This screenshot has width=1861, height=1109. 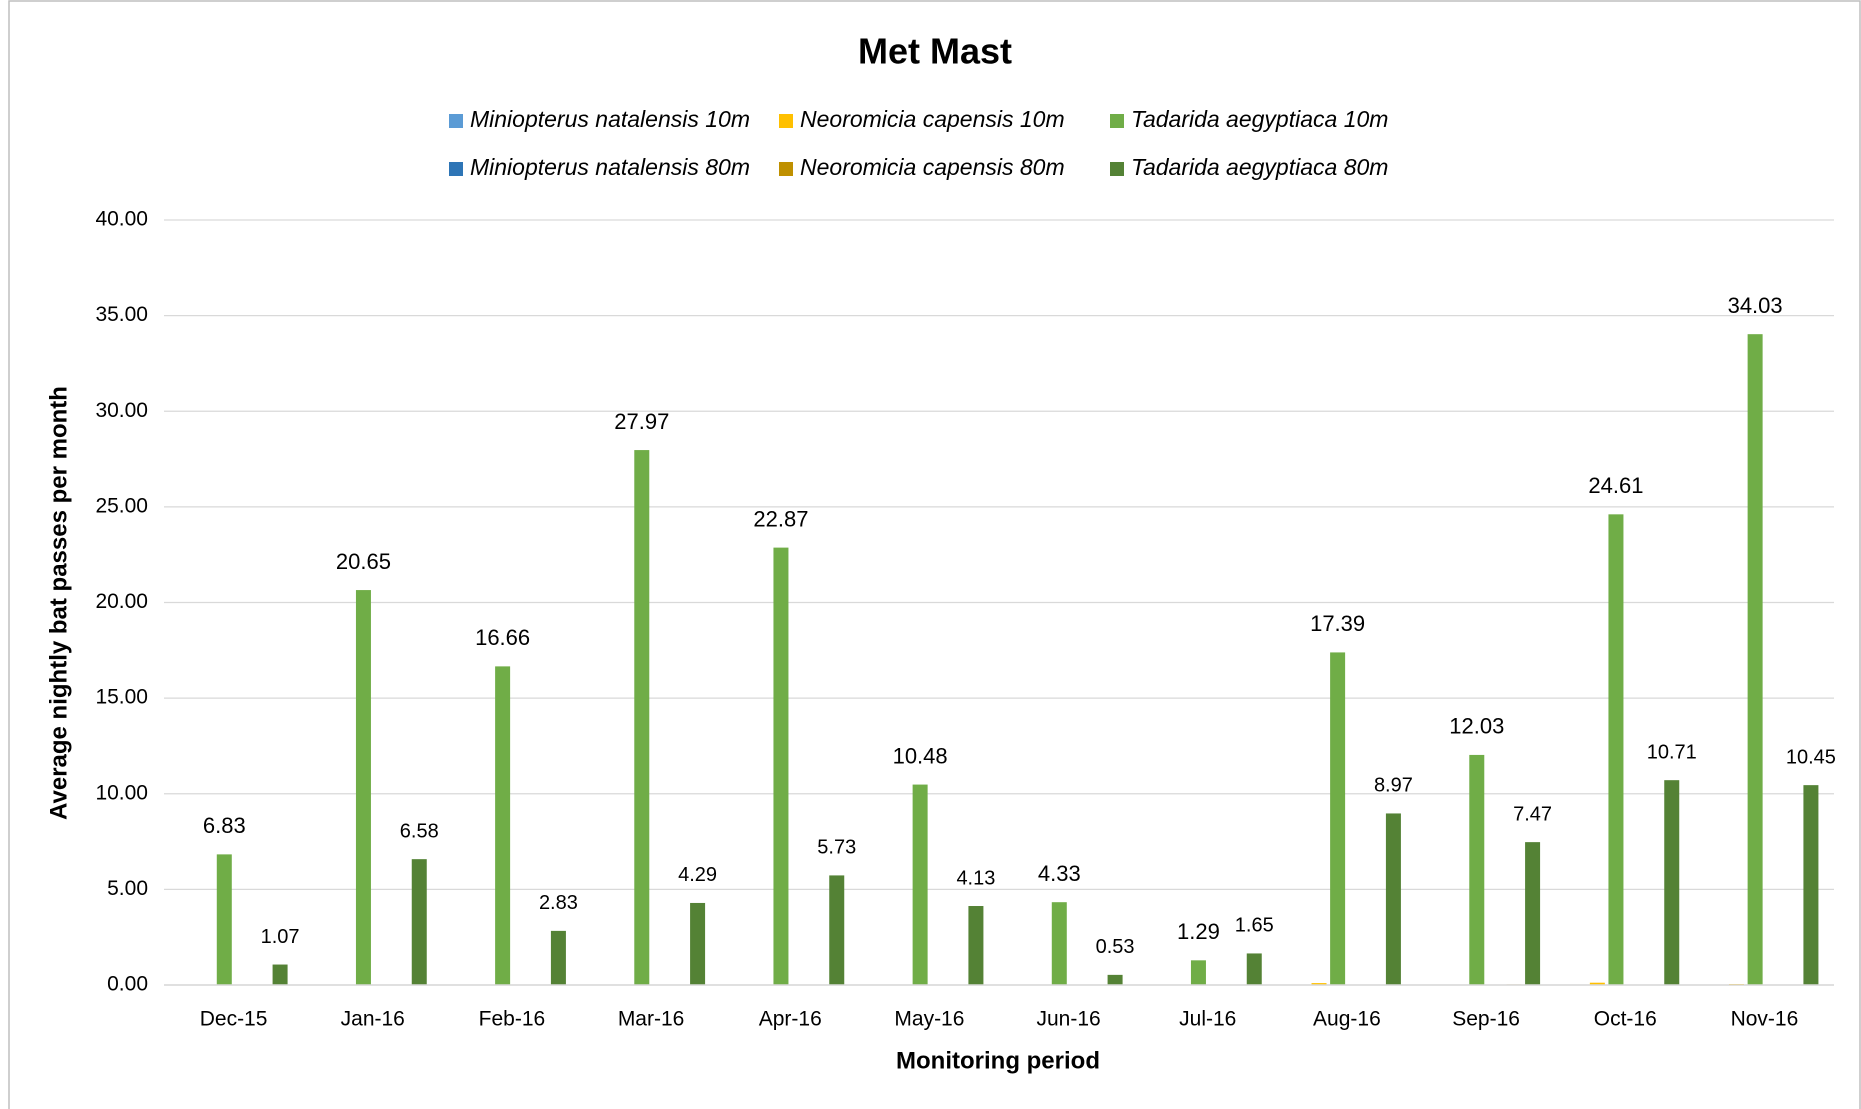 I want to click on y-tick-label: 0.00, so click(x=127, y=984).